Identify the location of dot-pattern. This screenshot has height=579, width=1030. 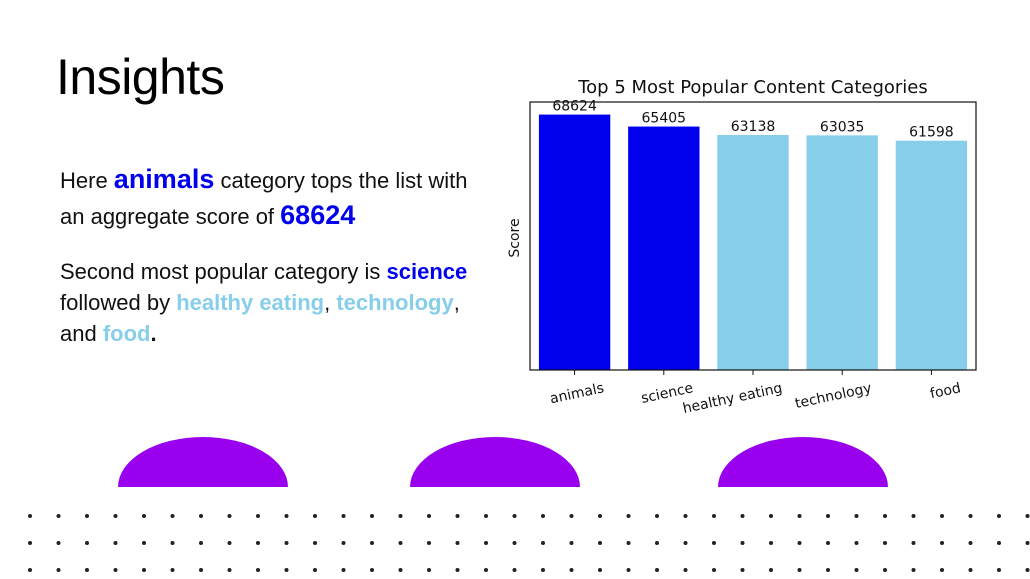
(529, 543).